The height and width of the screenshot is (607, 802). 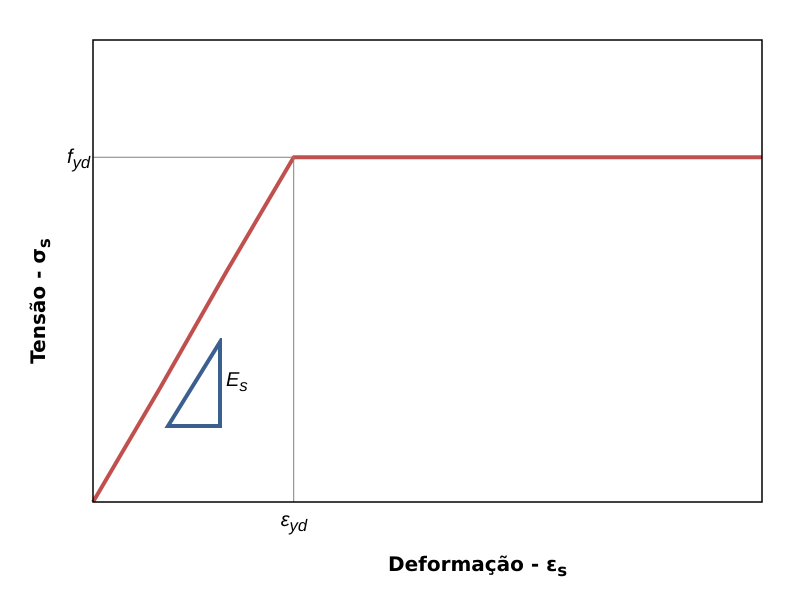 What do you see at coordinates (478, 566) in the screenshot?
I see `x-axis-title: Deformação - ε$_{s}$` at bounding box center [478, 566].